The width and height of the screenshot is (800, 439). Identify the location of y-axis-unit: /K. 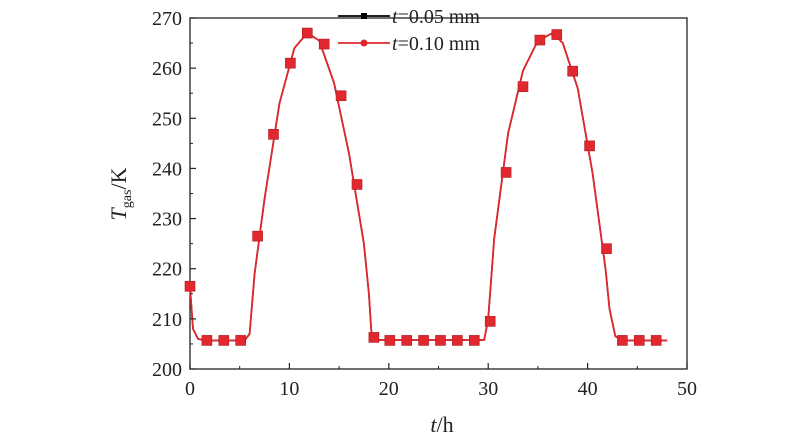
(118, 178).